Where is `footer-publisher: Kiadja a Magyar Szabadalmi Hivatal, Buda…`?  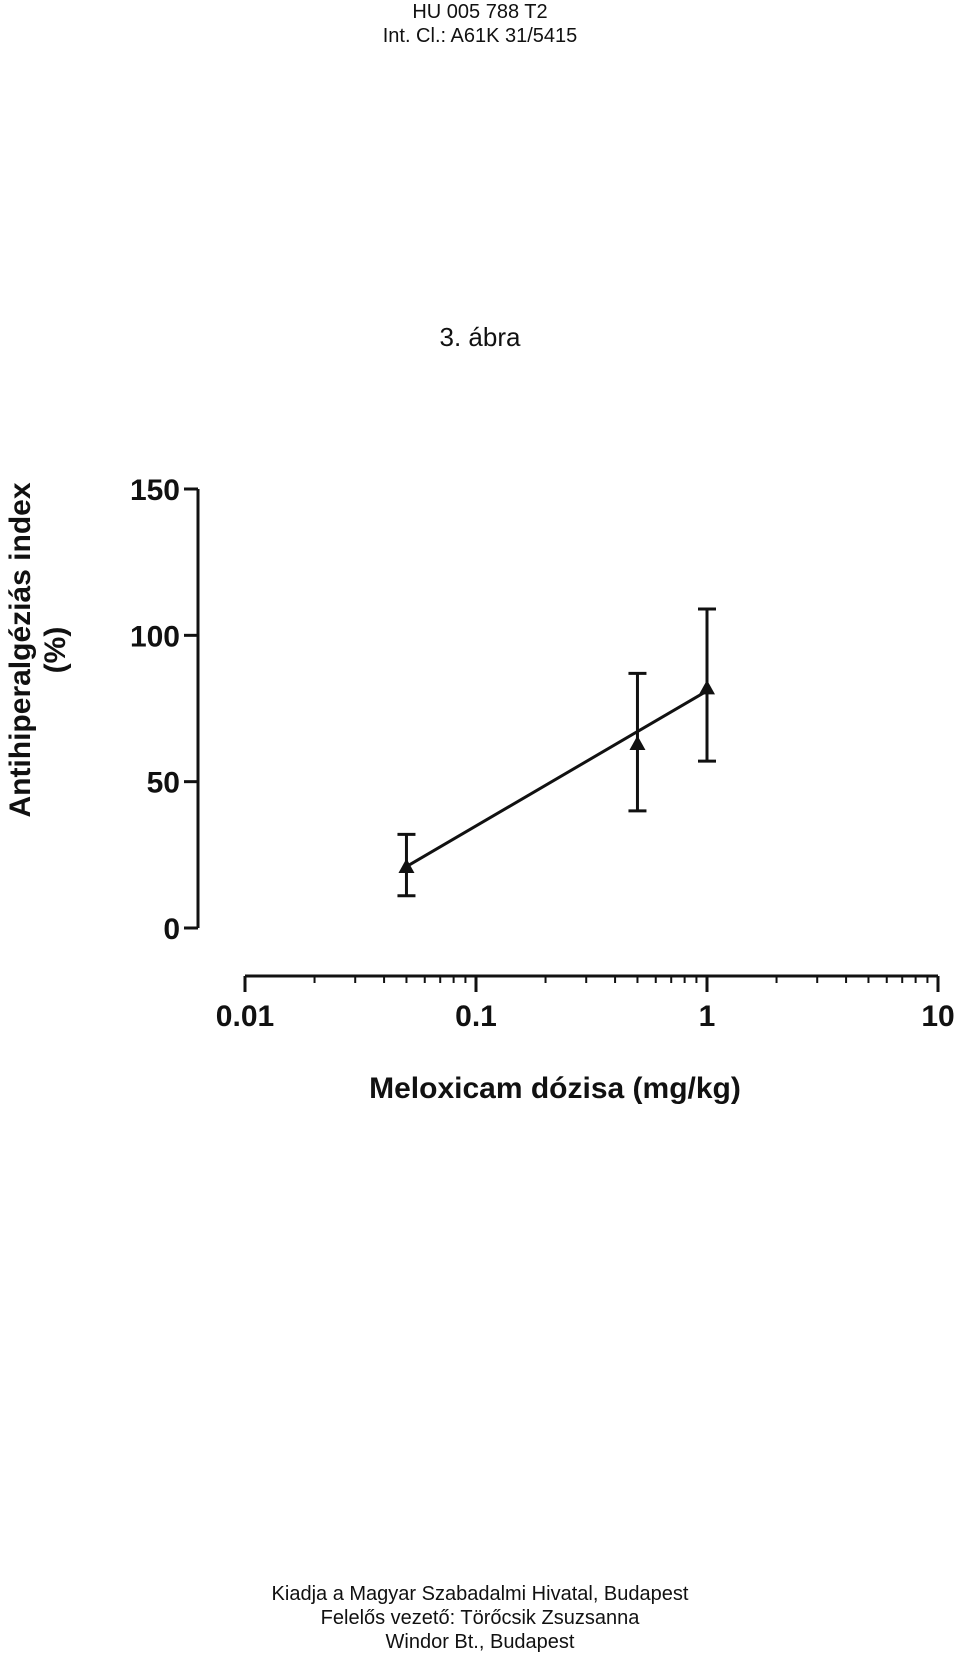 footer-publisher: Kiadja a Magyar Szabadalmi Hivatal, Buda… is located at coordinates (480, 1594).